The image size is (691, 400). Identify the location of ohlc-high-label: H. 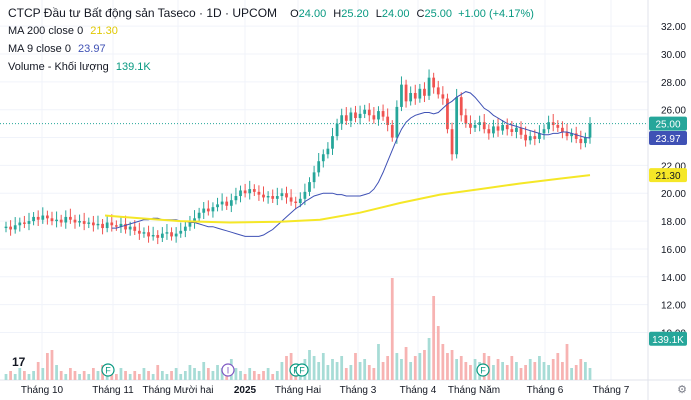
(337, 14).